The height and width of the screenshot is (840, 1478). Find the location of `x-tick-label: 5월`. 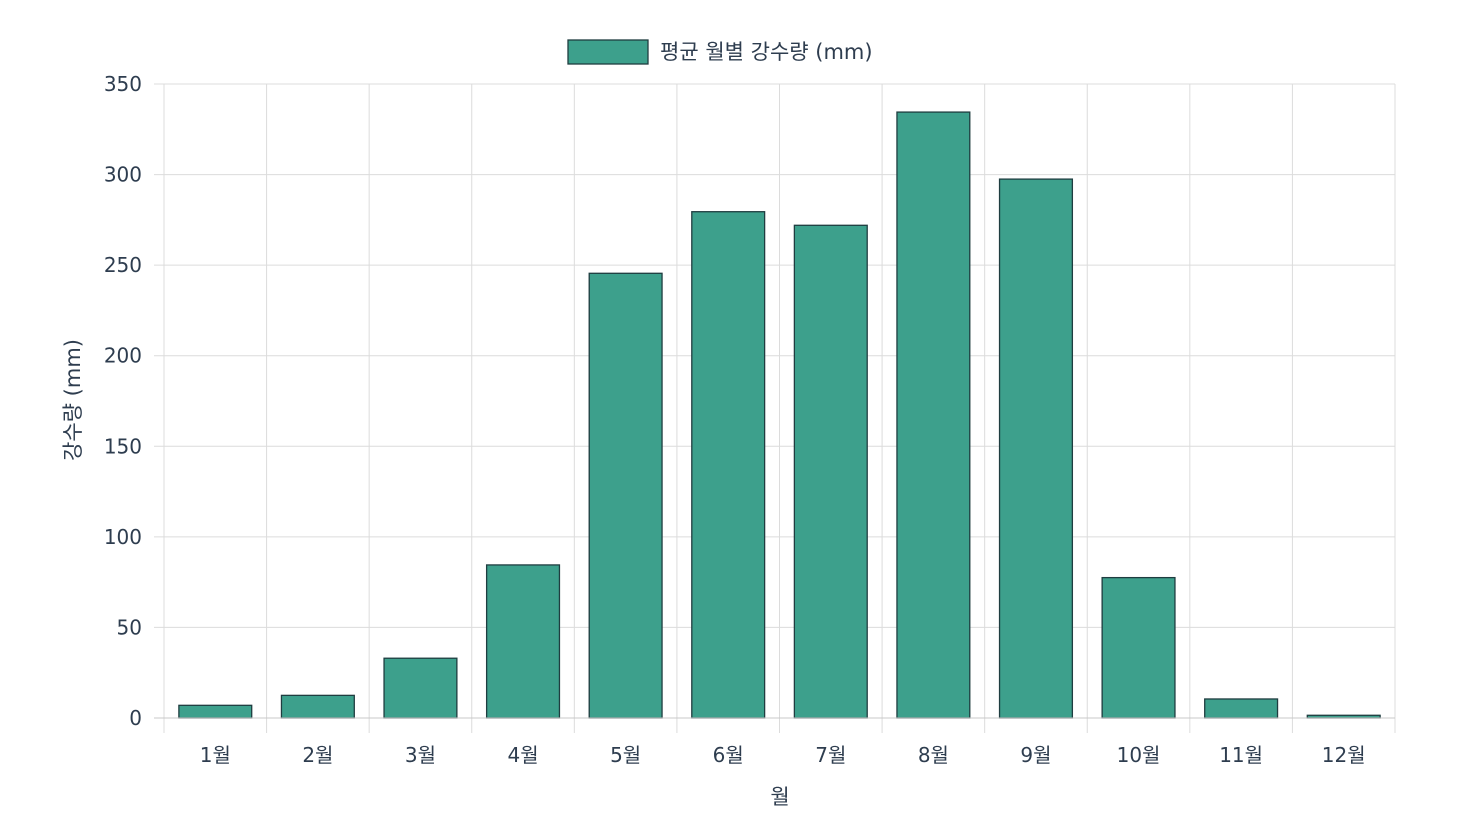

x-tick-label: 5월 is located at coordinates (625, 755).